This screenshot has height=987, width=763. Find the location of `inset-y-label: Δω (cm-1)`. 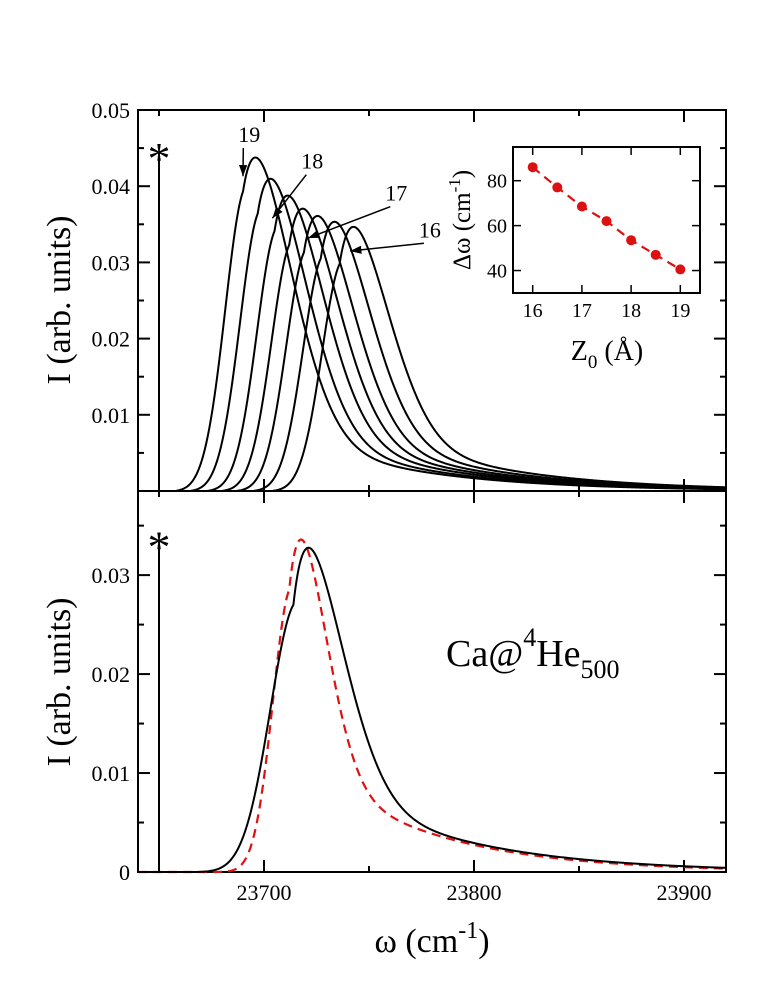

inset-y-label: Δω (cm-1) is located at coordinates (460, 220).